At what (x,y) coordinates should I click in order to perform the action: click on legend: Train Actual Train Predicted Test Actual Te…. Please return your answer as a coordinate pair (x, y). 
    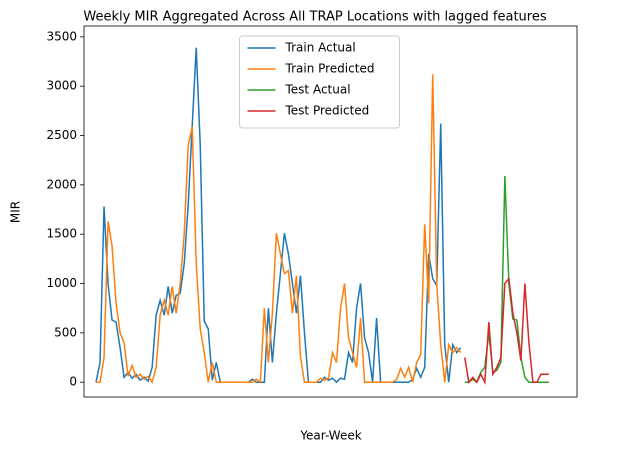
    Looking at the image, I should click on (319, 82).